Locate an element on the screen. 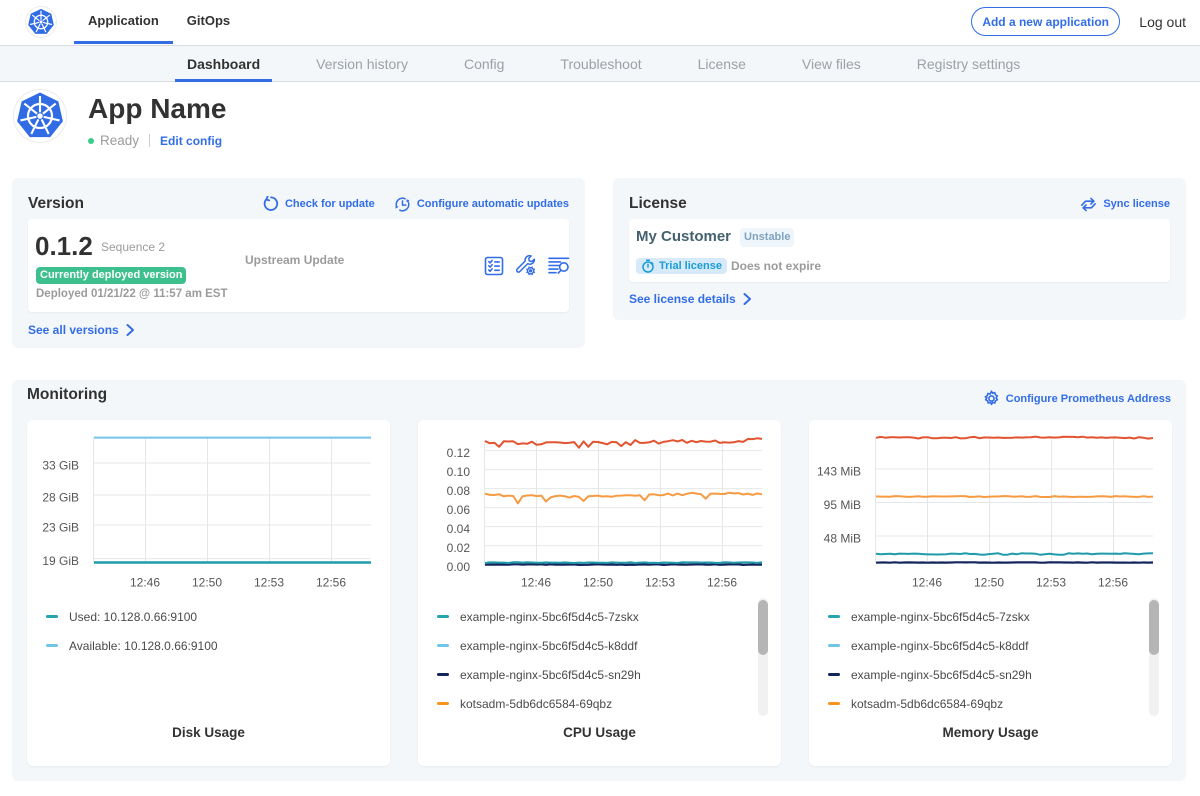  svg-text: 19 GiB is located at coordinates (60, 561).